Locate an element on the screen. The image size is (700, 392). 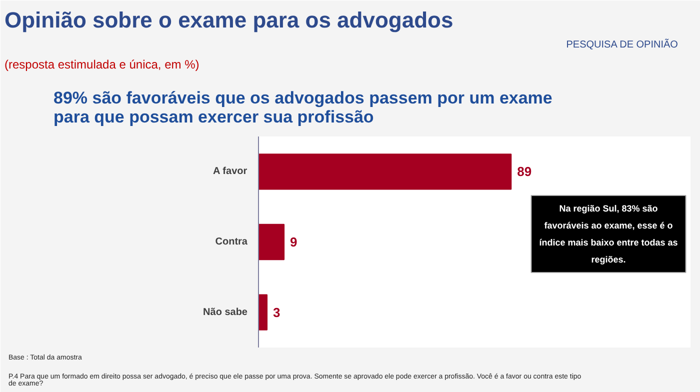
data-label: 3 is located at coordinates (276, 312).